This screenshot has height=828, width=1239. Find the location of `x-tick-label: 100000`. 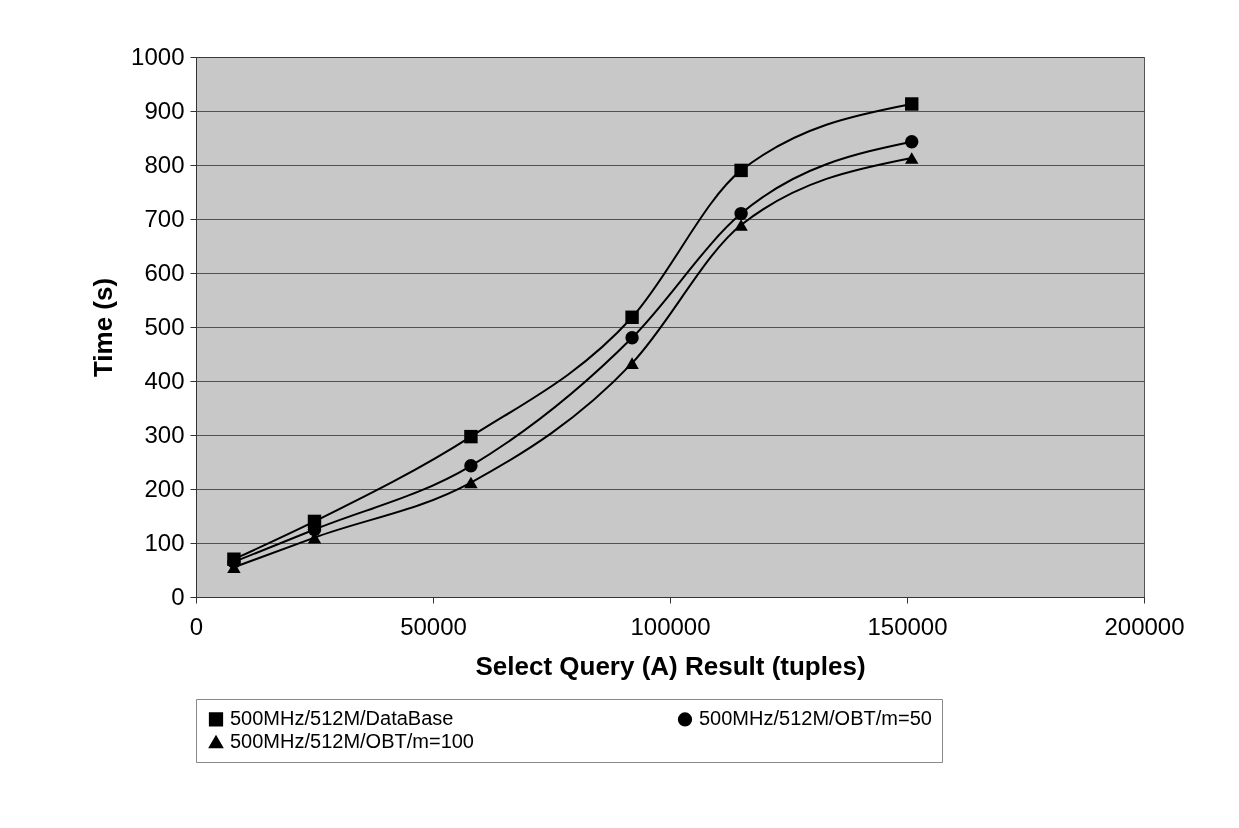

x-tick-label: 100000 is located at coordinates (670, 626).